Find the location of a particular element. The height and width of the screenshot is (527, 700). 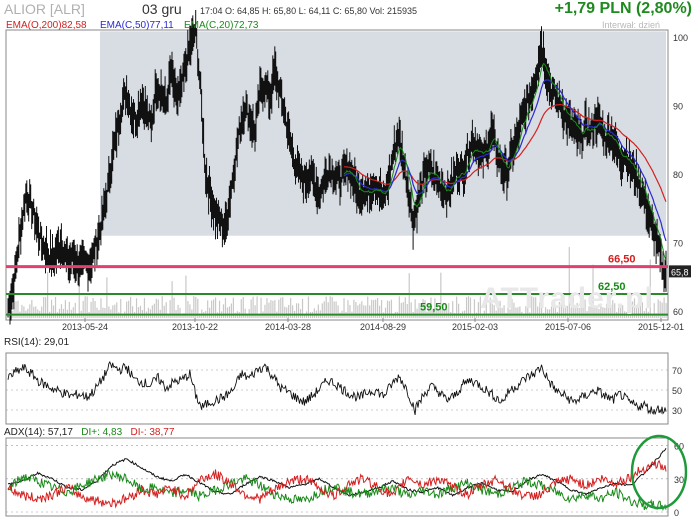

x-tick-label: 2014-03-28 is located at coordinates (288, 327).